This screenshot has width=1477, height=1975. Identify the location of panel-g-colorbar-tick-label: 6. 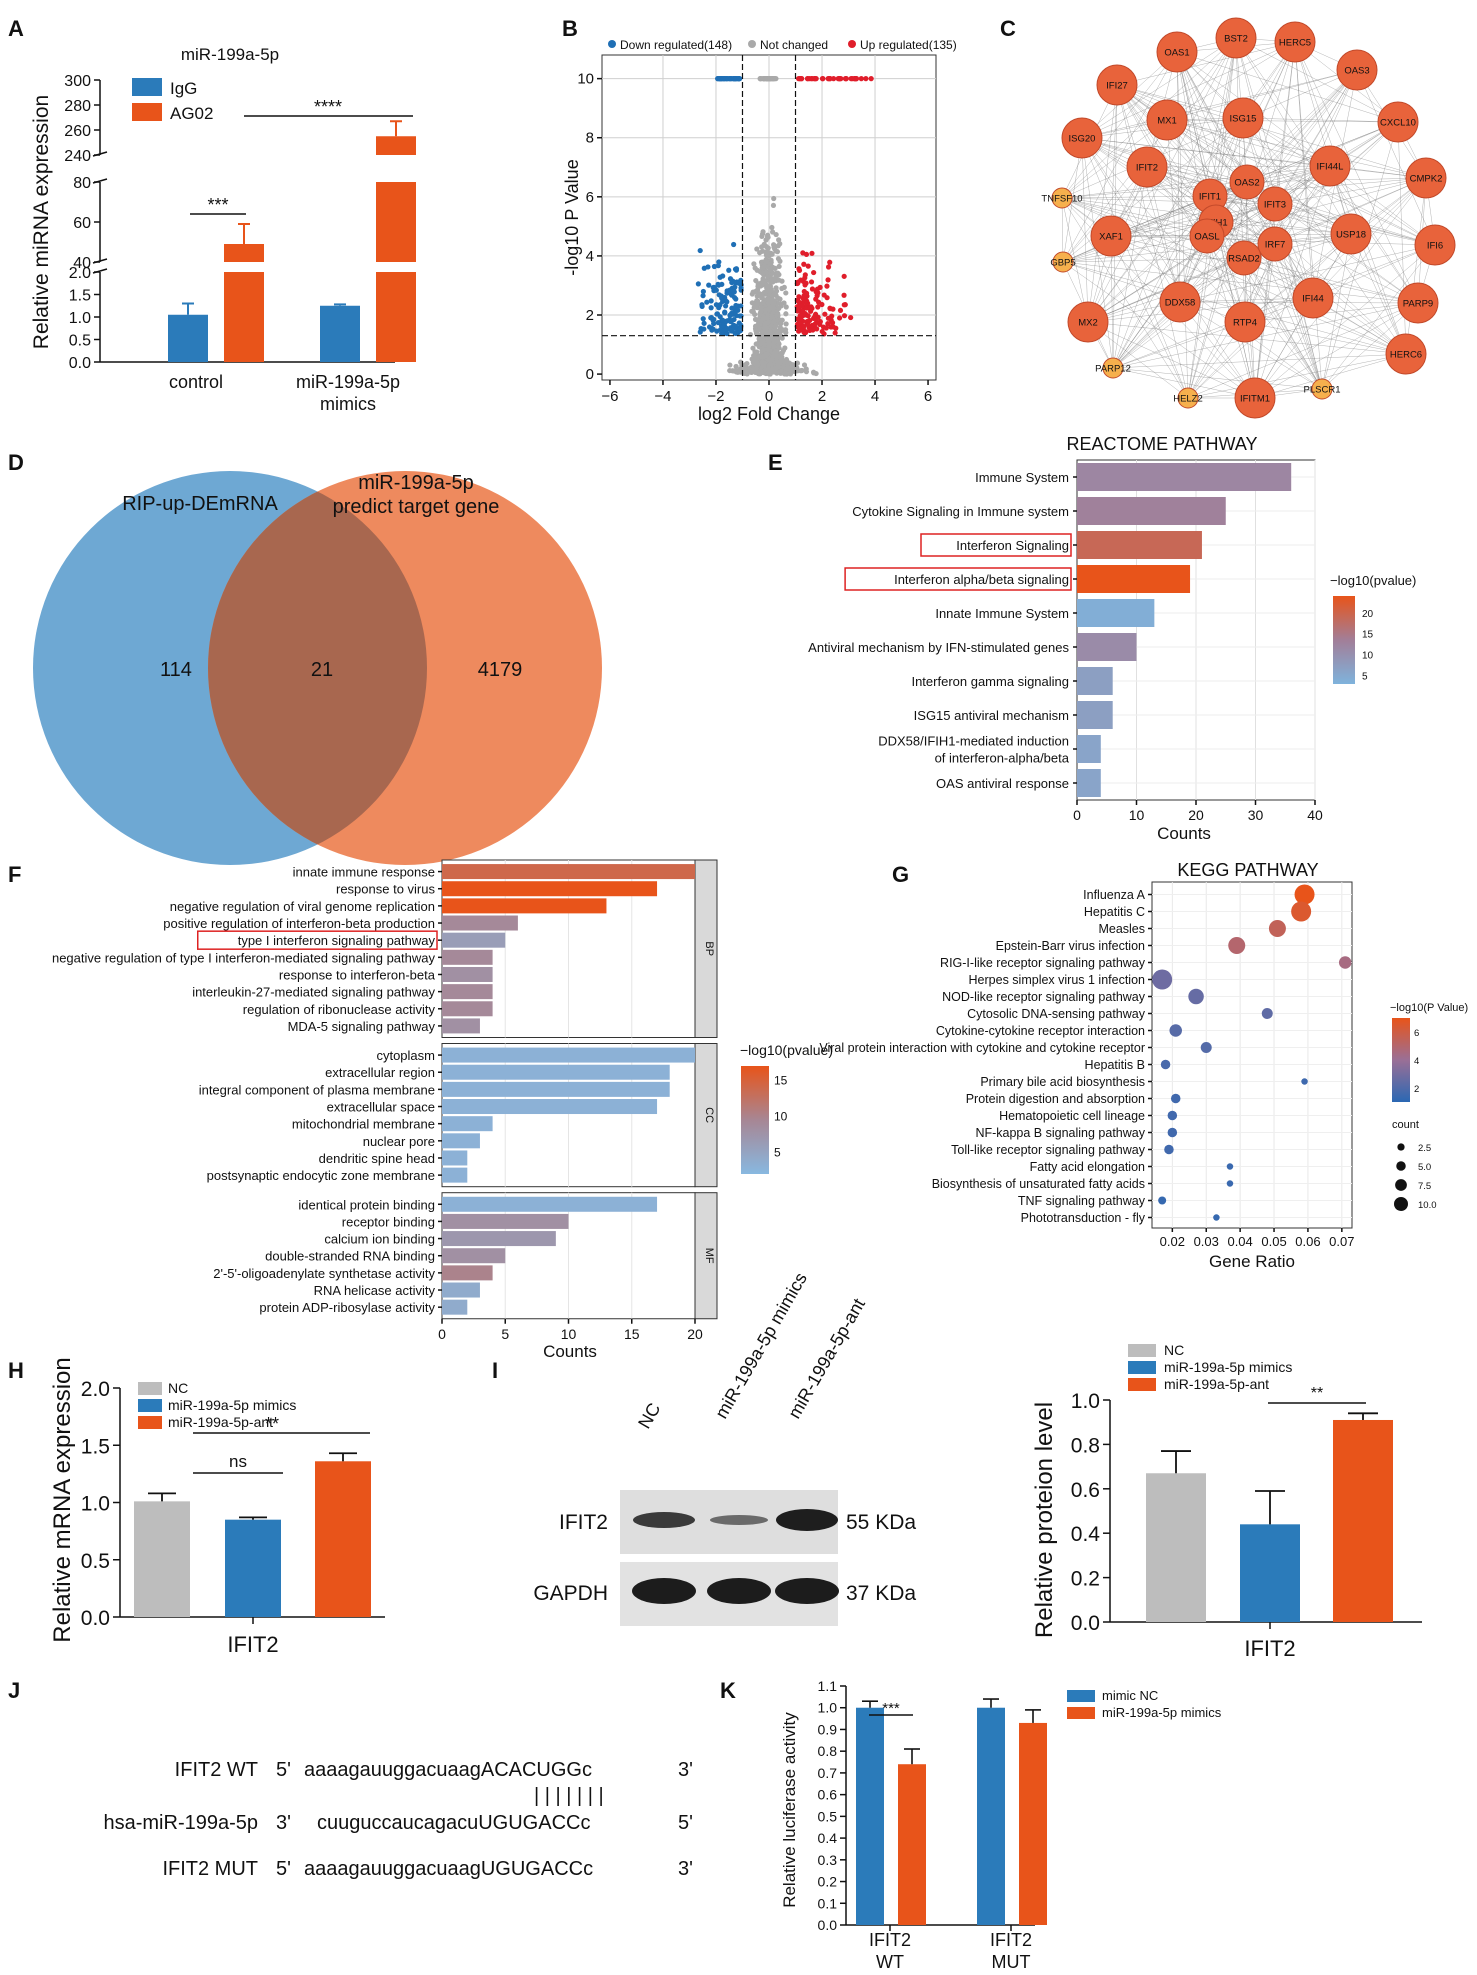
(1416, 1033).